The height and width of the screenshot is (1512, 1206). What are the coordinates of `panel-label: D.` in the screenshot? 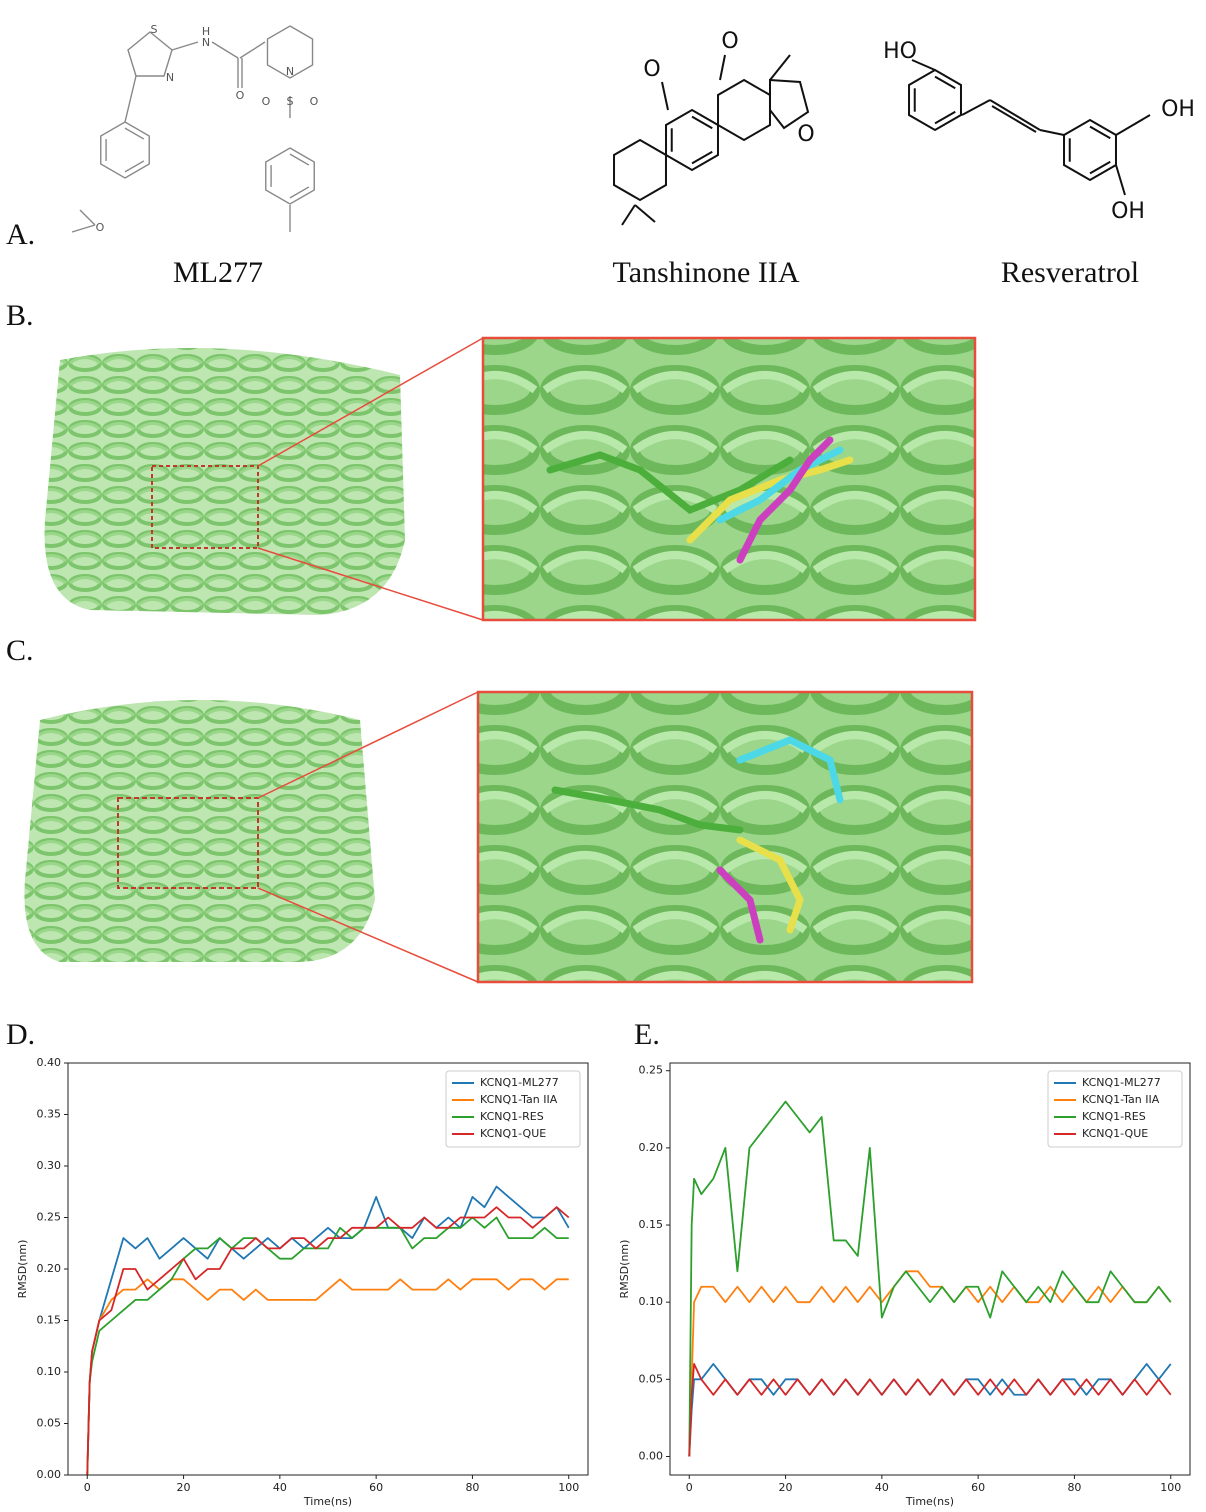 It's located at (20, 1034).